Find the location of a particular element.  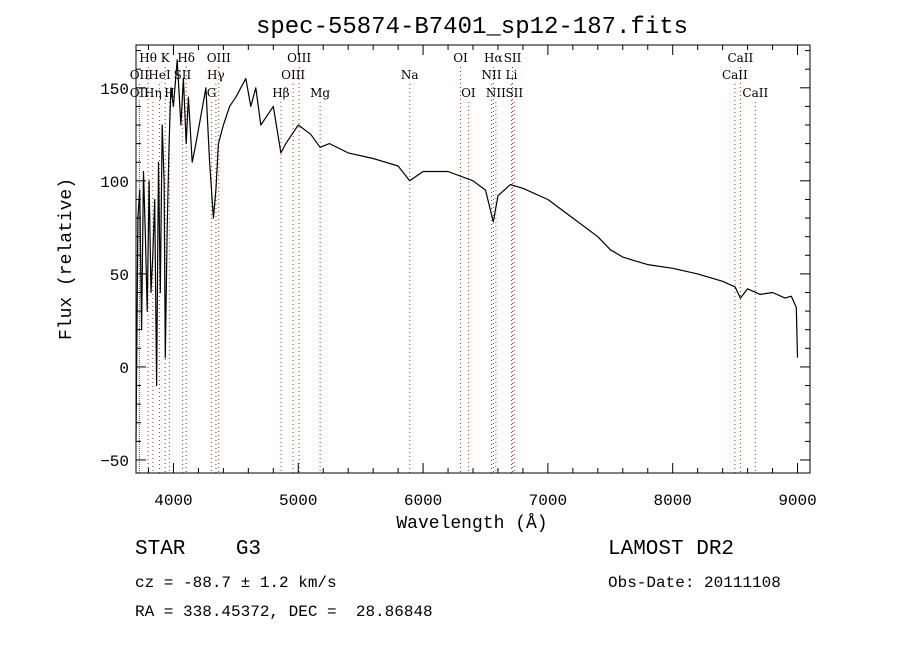

line-marker-label: G is located at coordinates (212, 93).